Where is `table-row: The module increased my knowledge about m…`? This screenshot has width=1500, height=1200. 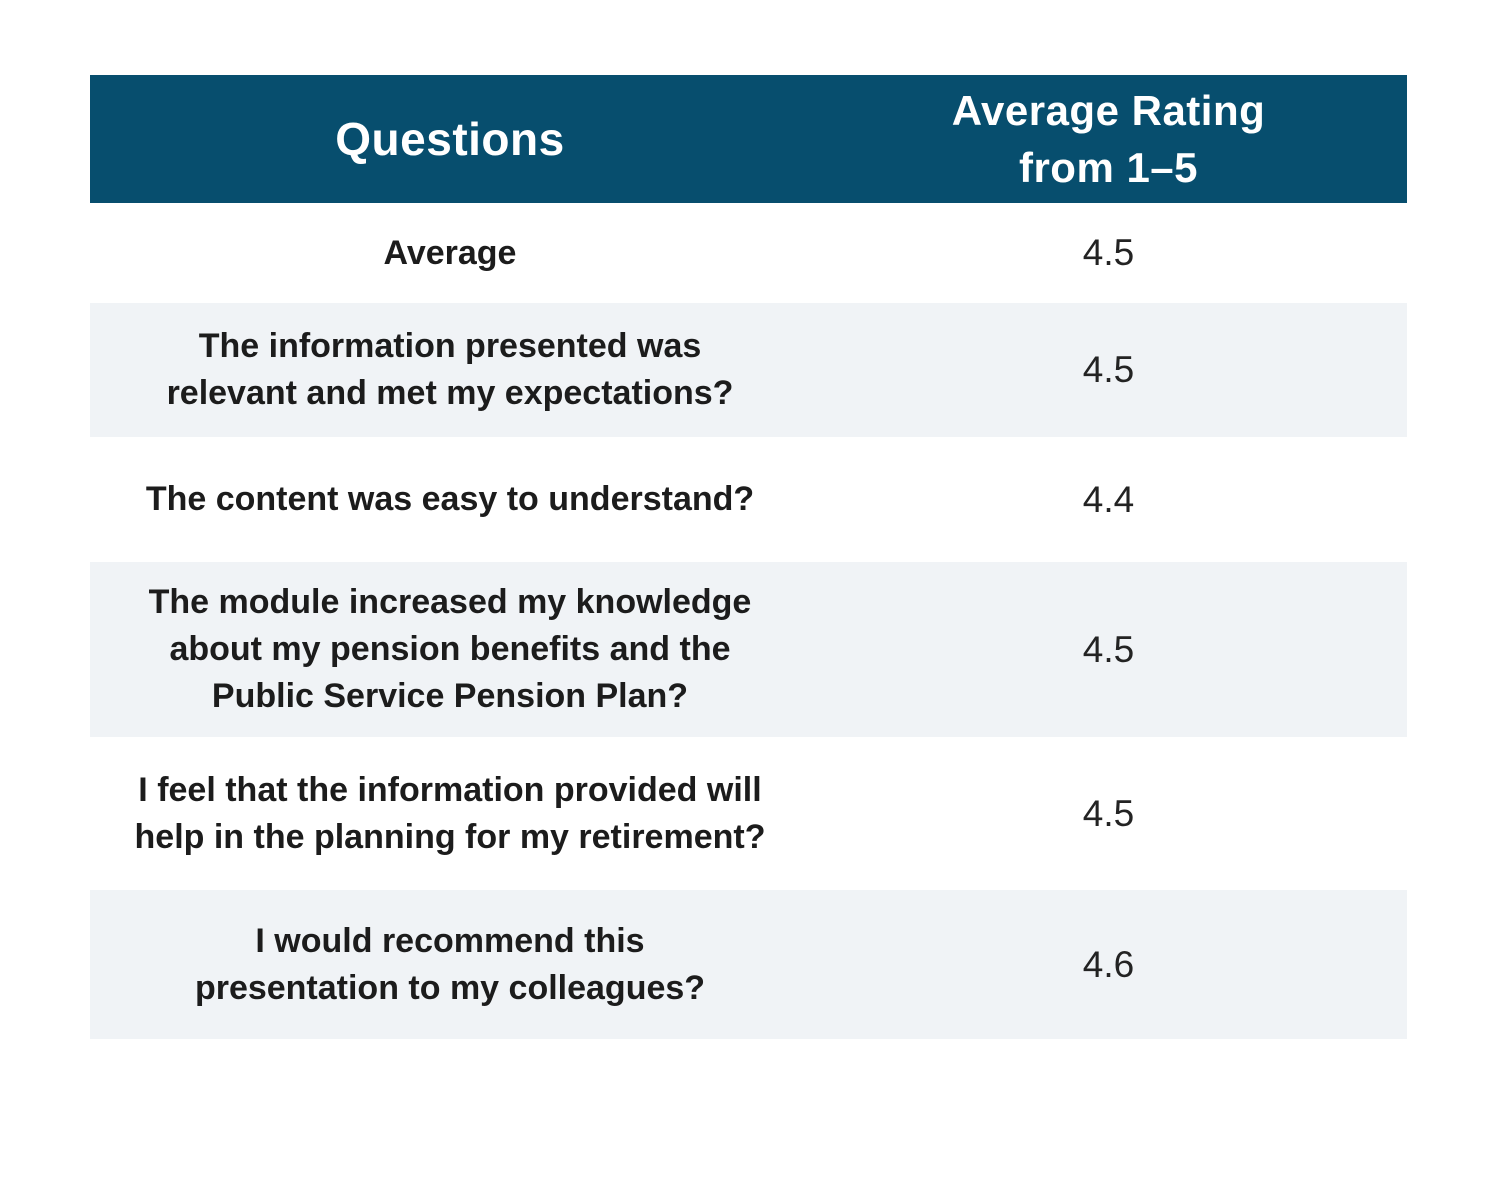
table-row: The module increased my knowledge about m… is located at coordinates (748, 649).